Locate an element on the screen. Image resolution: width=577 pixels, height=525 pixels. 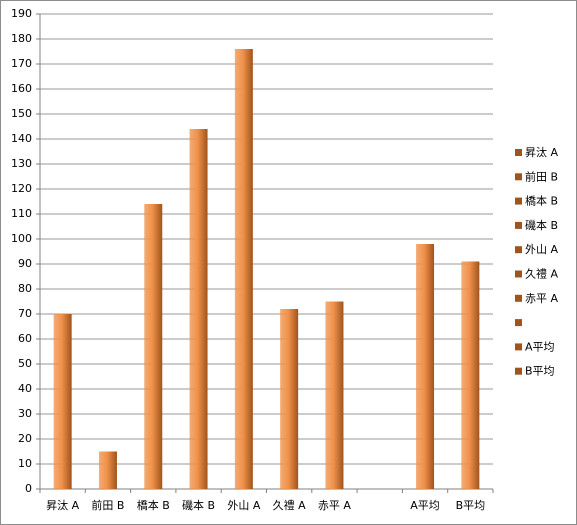
y-tick-label: 90 is located at coordinates (25, 263).